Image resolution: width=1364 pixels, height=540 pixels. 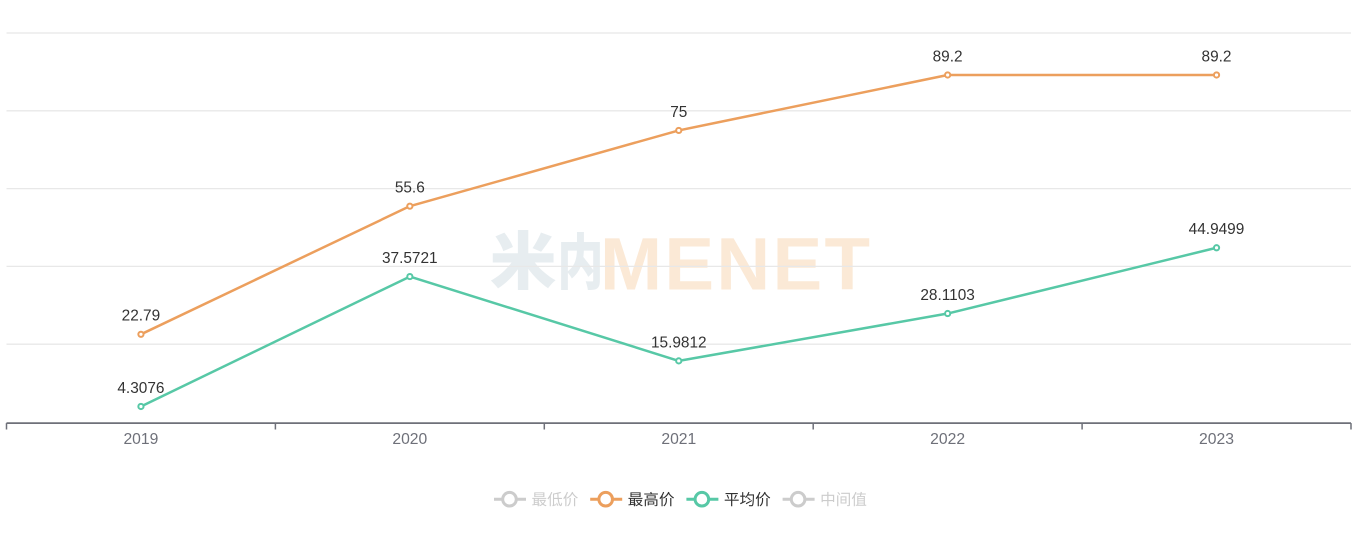 I want to click on svg-text: 2019, so click(x=140, y=439).